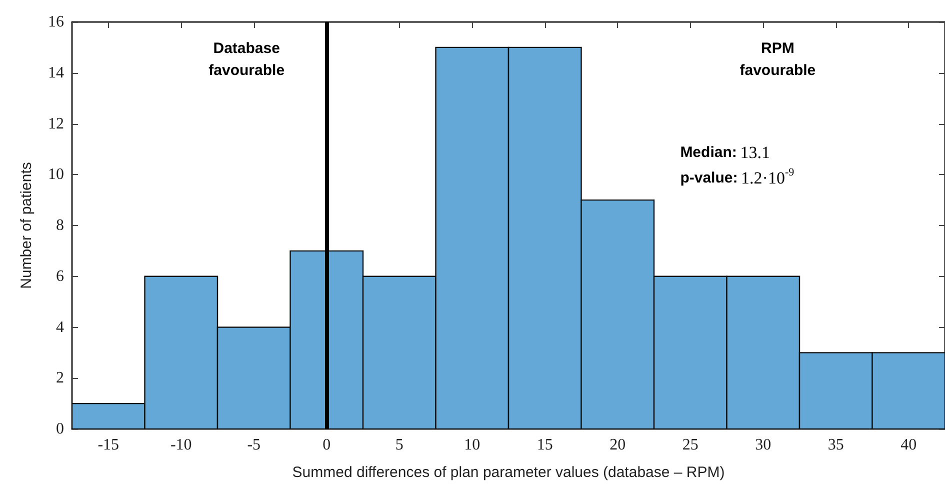  What do you see at coordinates (778, 59) in the screenshot?
I see `annotation: RPM favourable` at bounding box center [778, 59].